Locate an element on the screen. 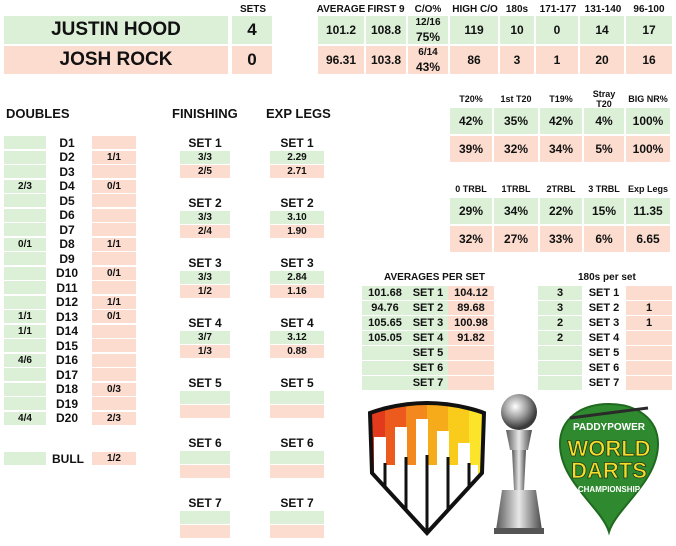  avg-p1-cell: 105.05 is located at coordinates (385, 338).